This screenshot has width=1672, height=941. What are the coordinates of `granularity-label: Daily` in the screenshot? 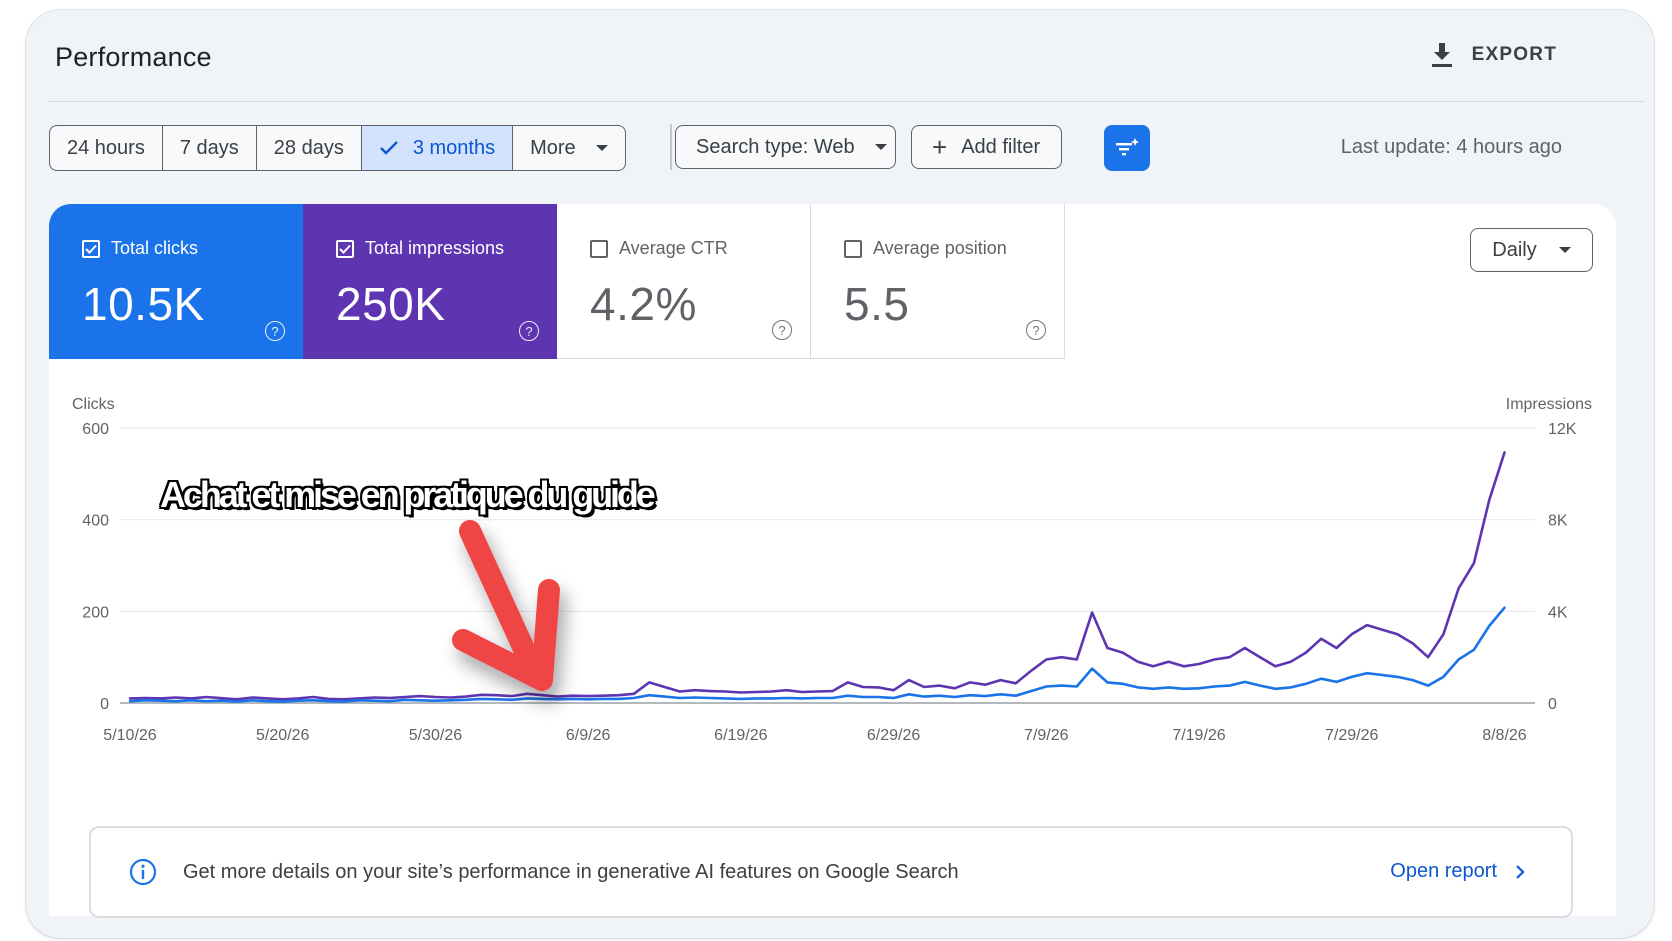 It's located at (1514, 249).